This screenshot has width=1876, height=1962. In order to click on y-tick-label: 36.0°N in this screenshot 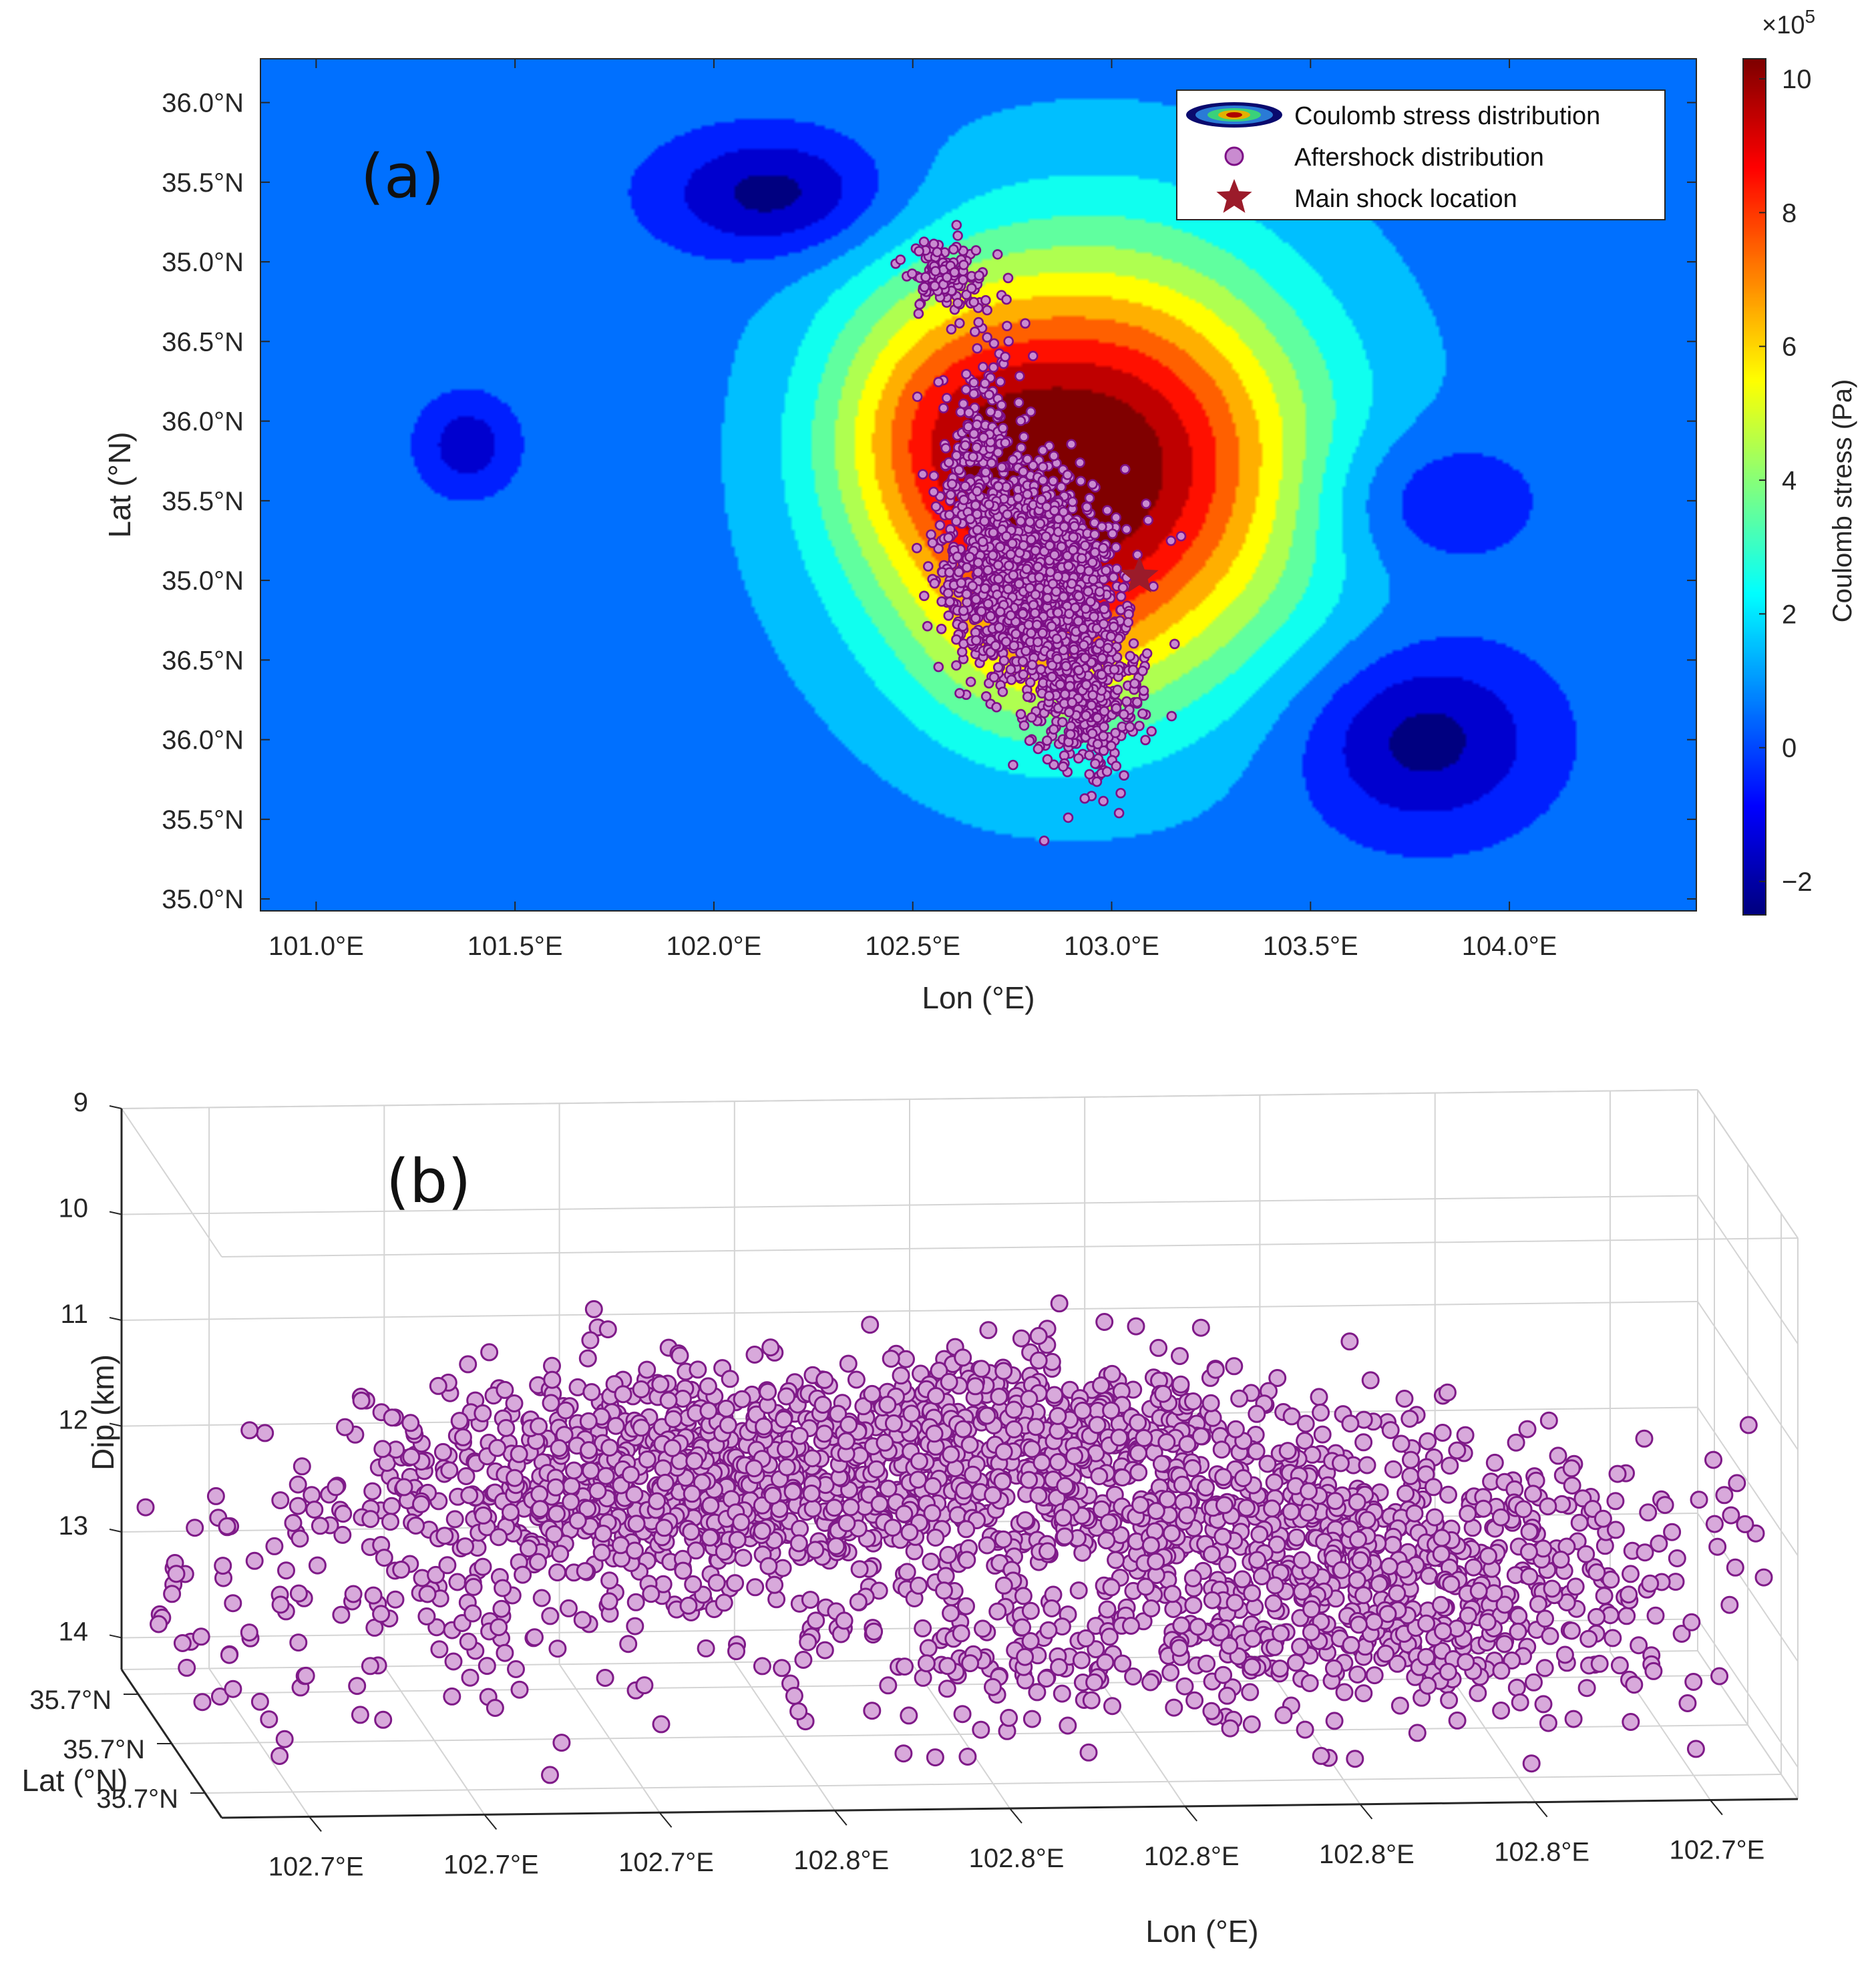, I will do `click(203, 422)`.